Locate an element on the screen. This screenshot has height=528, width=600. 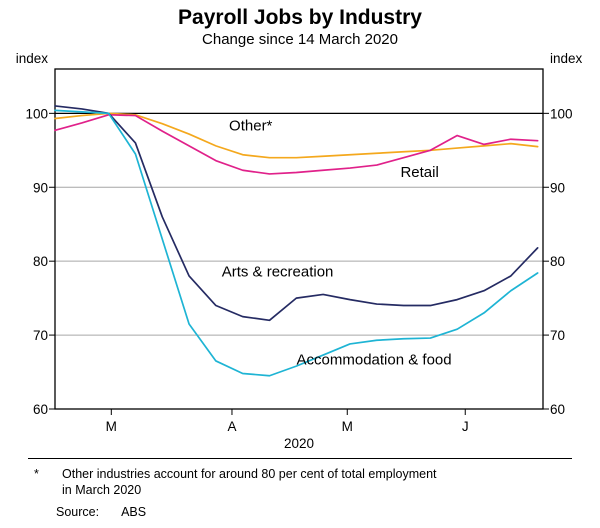
y-label-left-60: 60 is located at coordinates (40, 409).